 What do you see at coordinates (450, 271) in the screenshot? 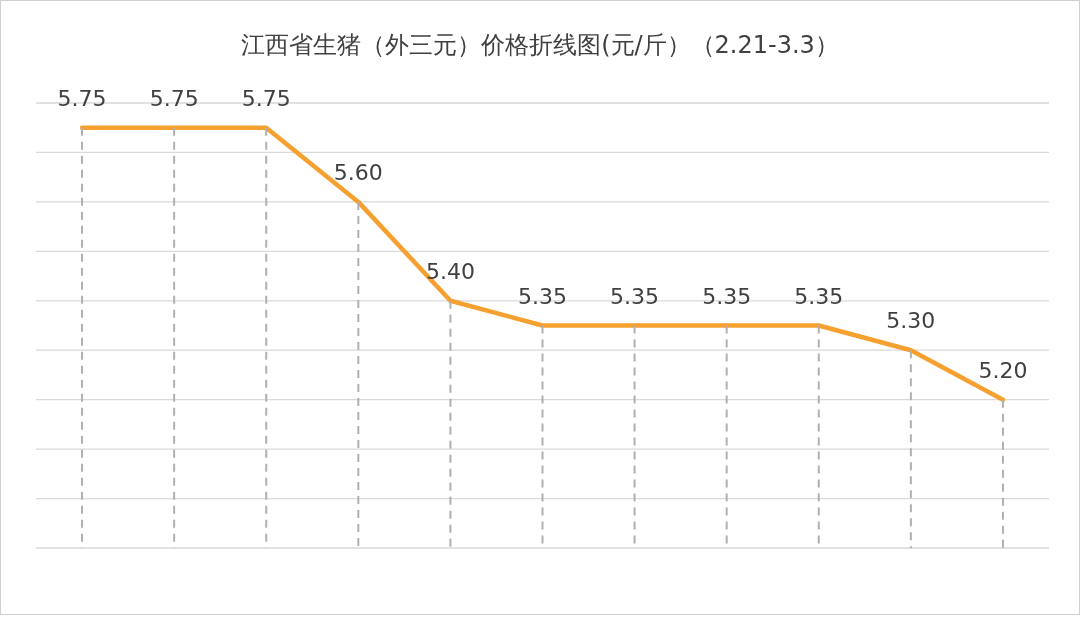
I see `data-label: 5.40` at bounding box center [450, 271].